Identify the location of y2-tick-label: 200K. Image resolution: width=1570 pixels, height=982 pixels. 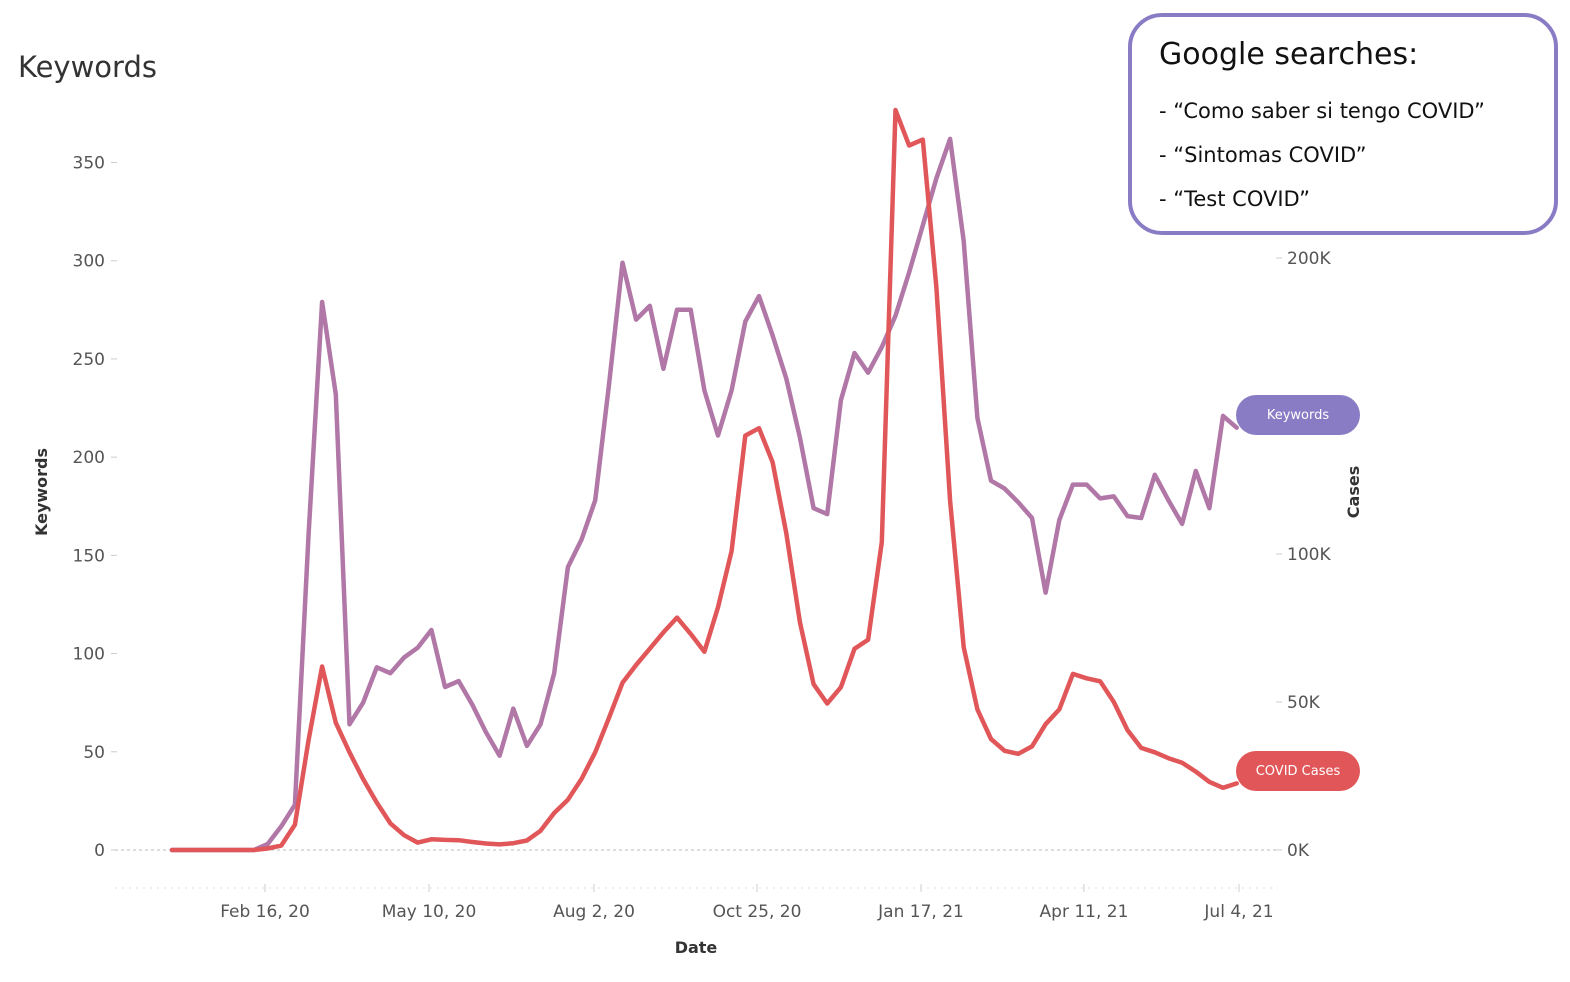
(1309, 259).